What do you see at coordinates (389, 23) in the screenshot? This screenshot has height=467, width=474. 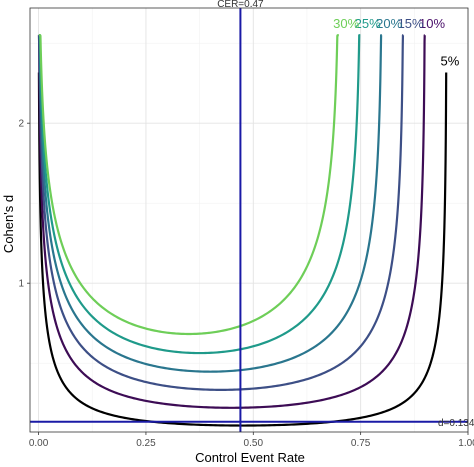 I see `series-label-20pct: 20%` at bounding box center [389, 23].